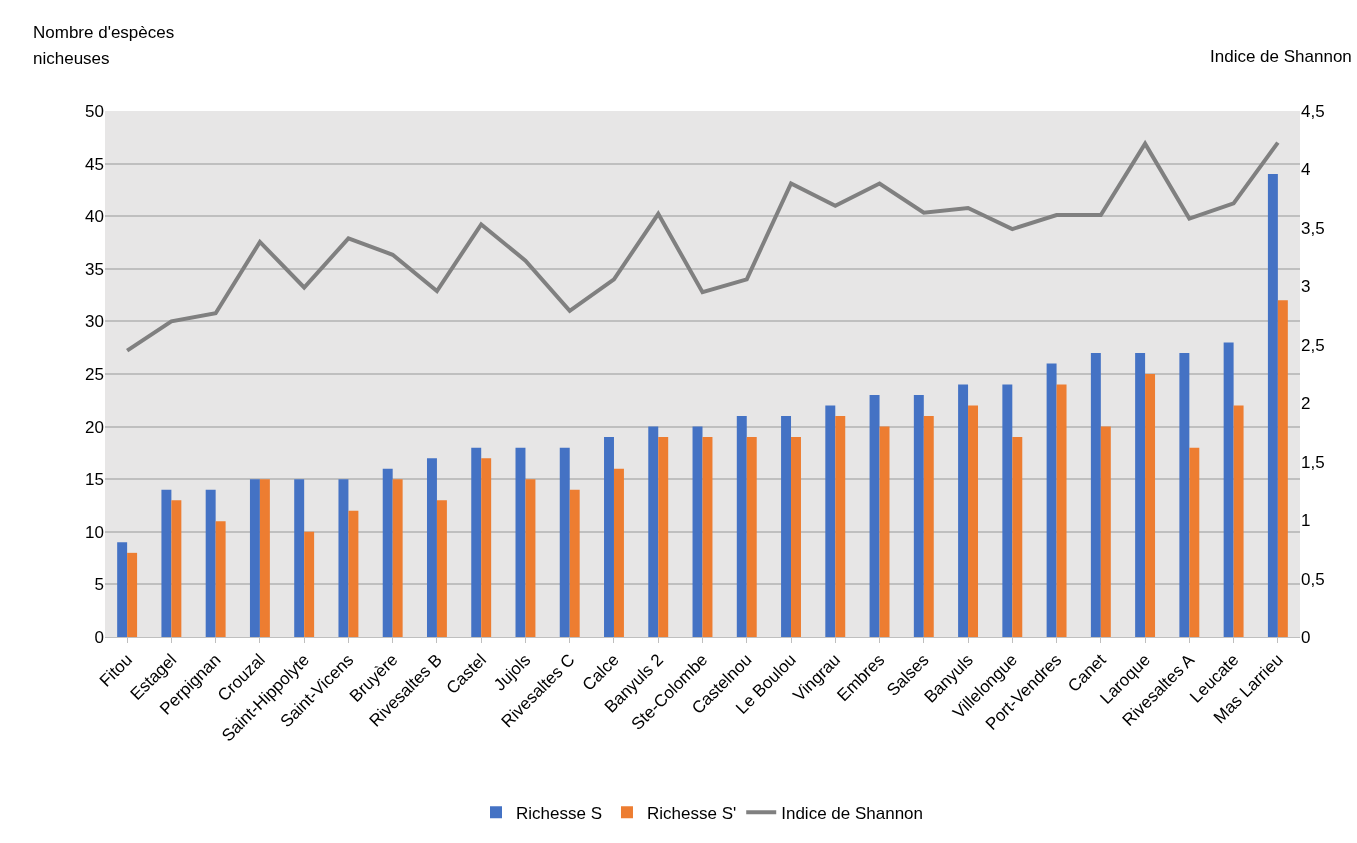 The image size is (1357, 843). Describe the element at coordinates (559, 813) in the screenshot. I see `legend-label: Richesse S` at that location.